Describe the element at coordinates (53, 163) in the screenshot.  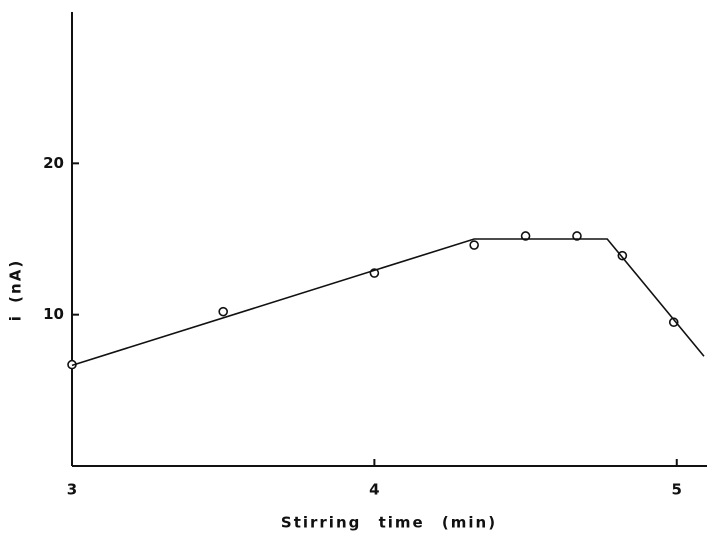
I see `y-tick-label: 20` at that location.